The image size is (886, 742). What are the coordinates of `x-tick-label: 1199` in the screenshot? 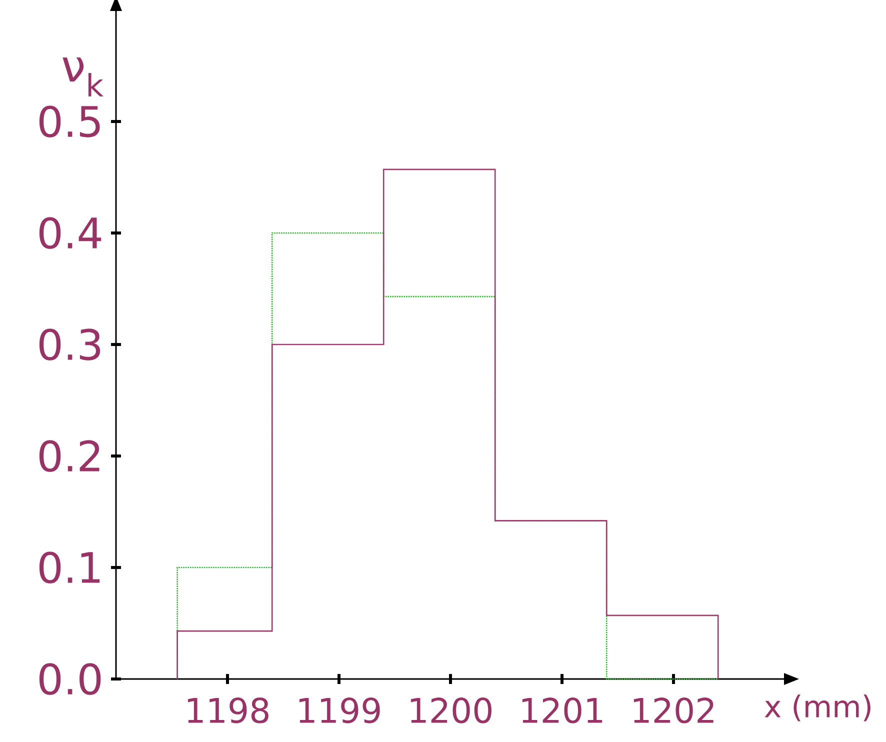 It's located at (339, 711).